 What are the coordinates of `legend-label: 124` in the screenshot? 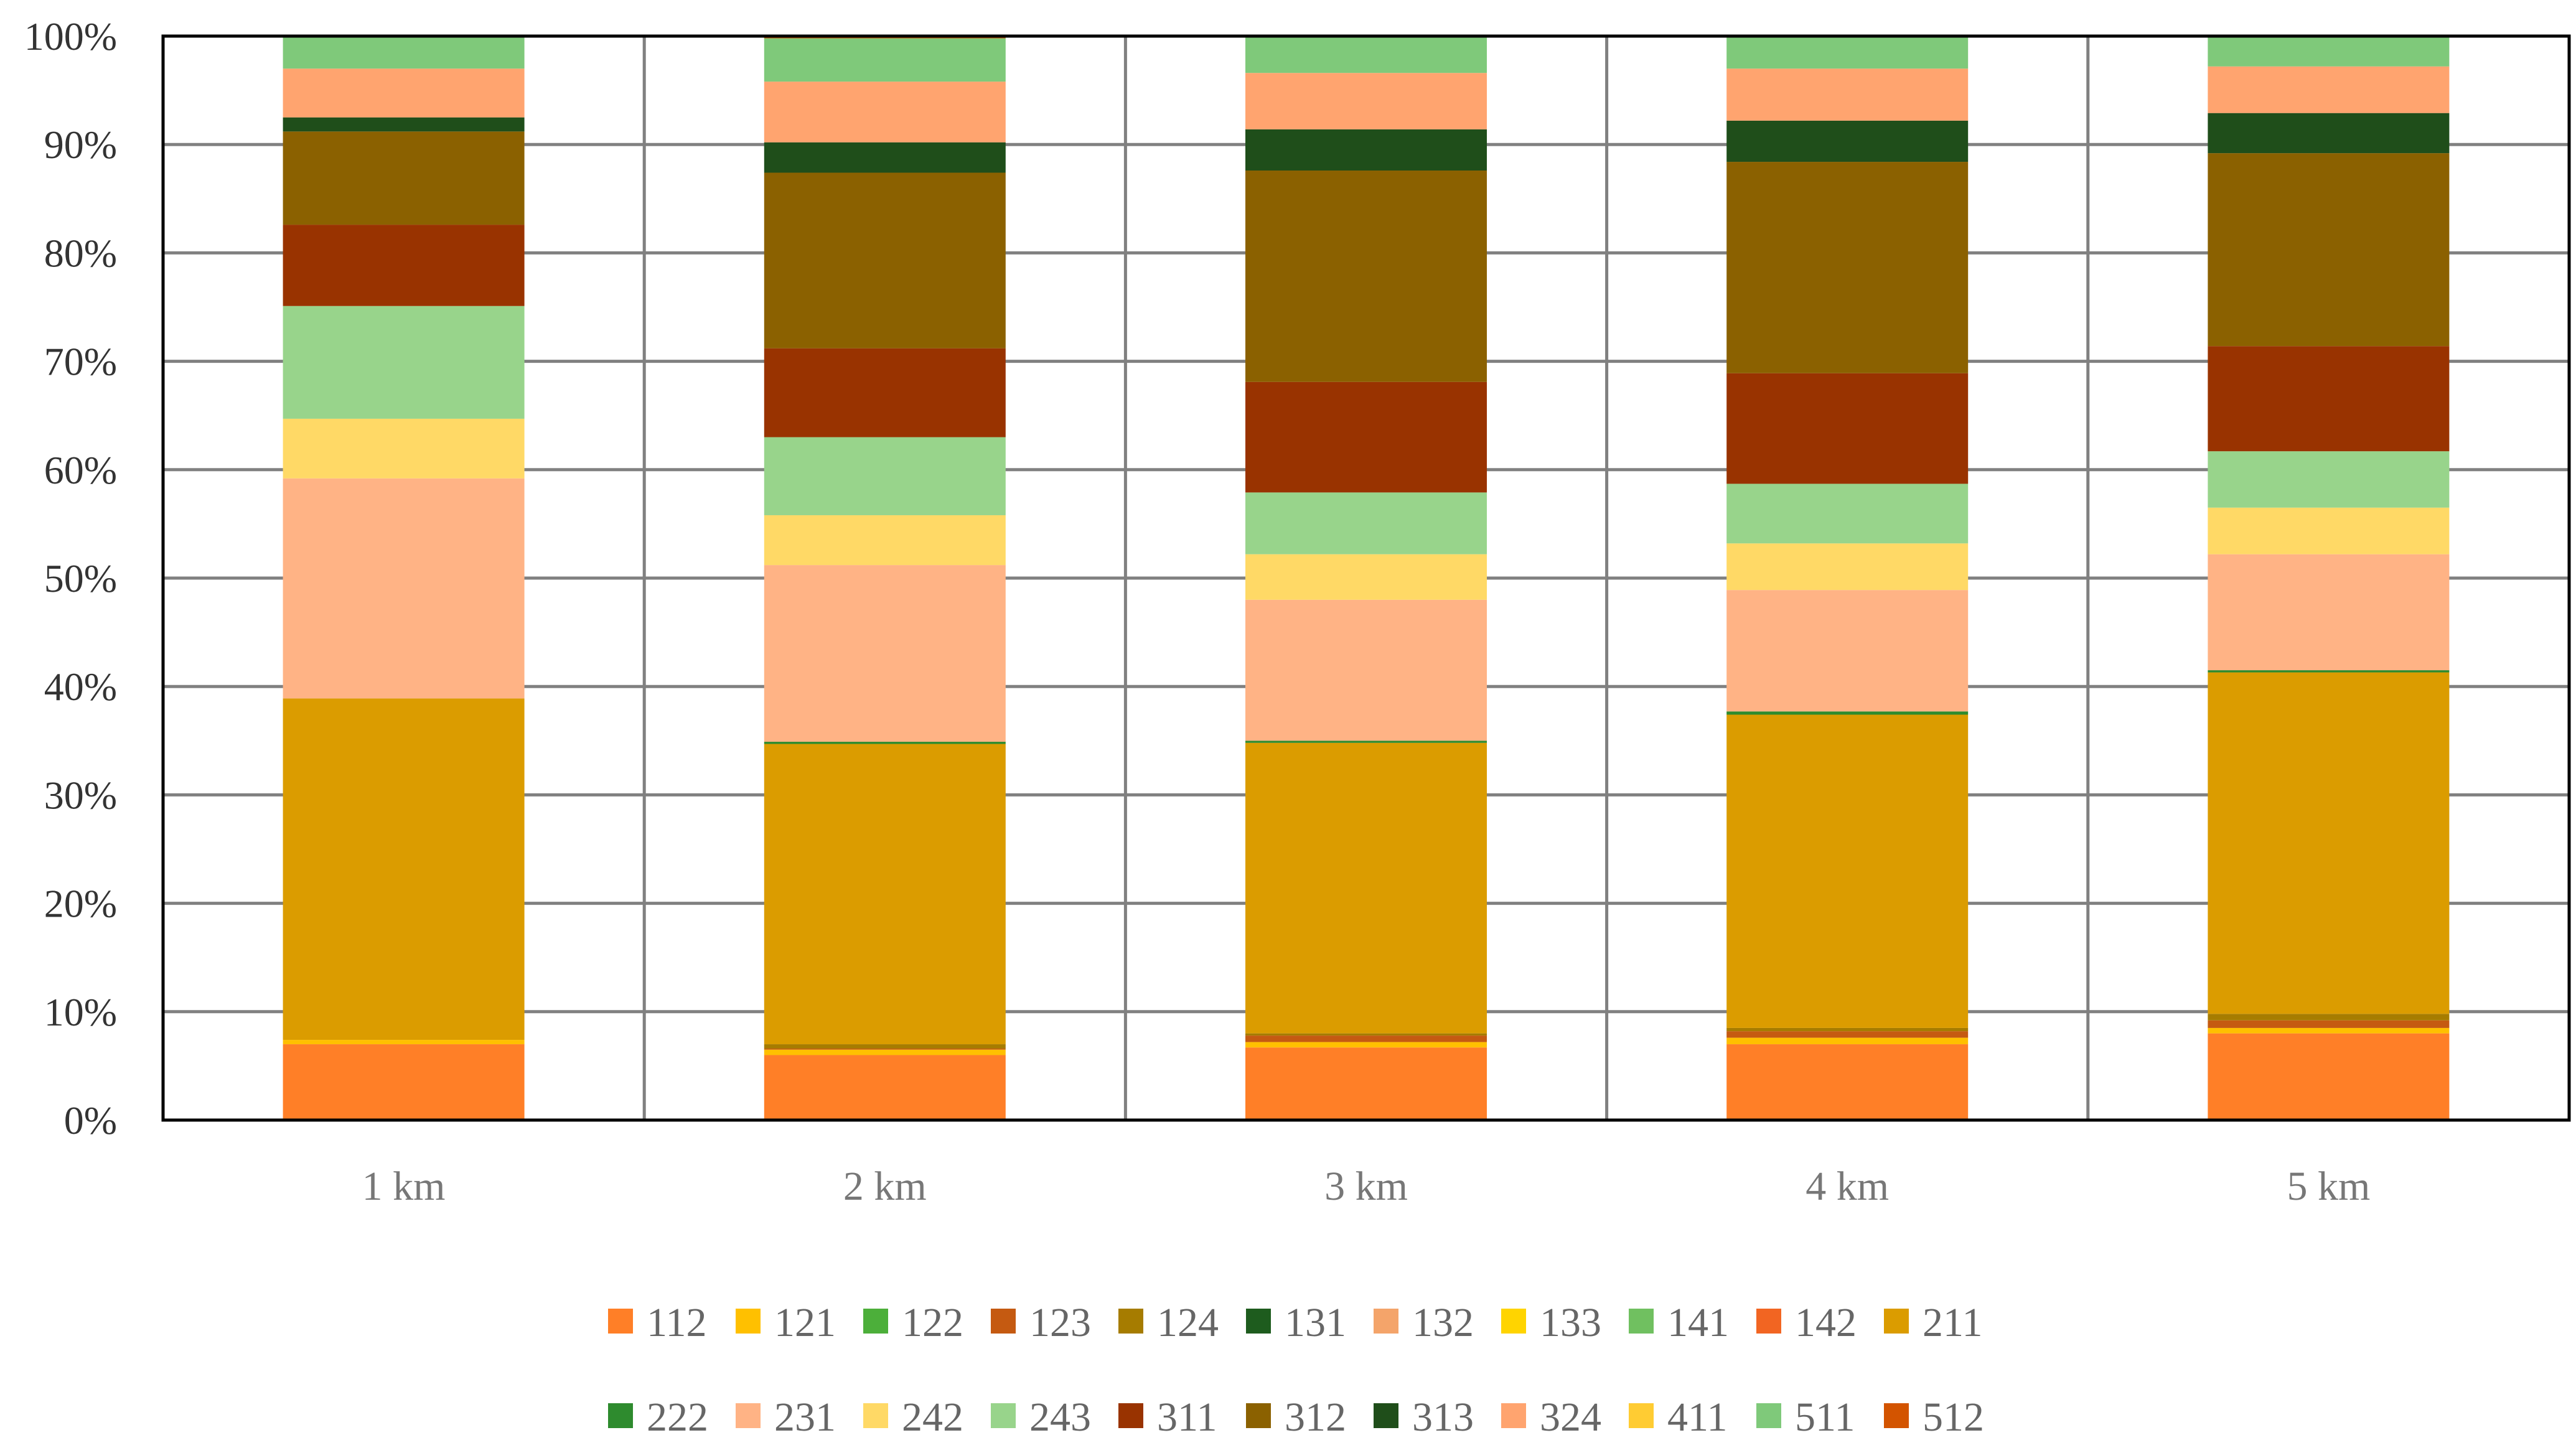 It's located at (1188, 1323).